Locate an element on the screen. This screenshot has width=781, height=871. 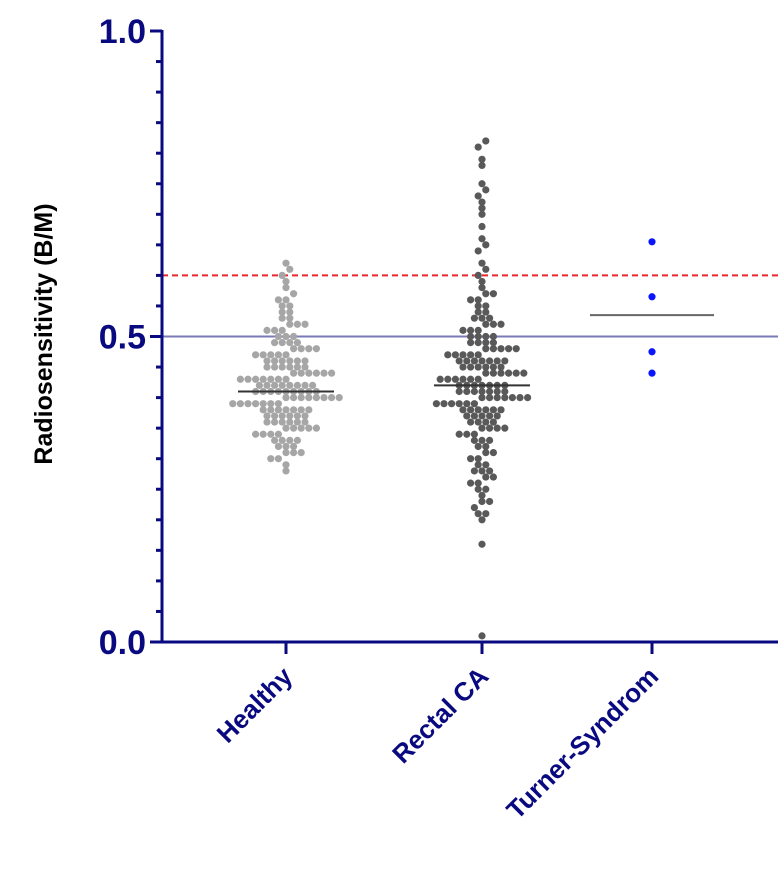
y-tick-label: 1.0 is located at coordinates (122, 32).